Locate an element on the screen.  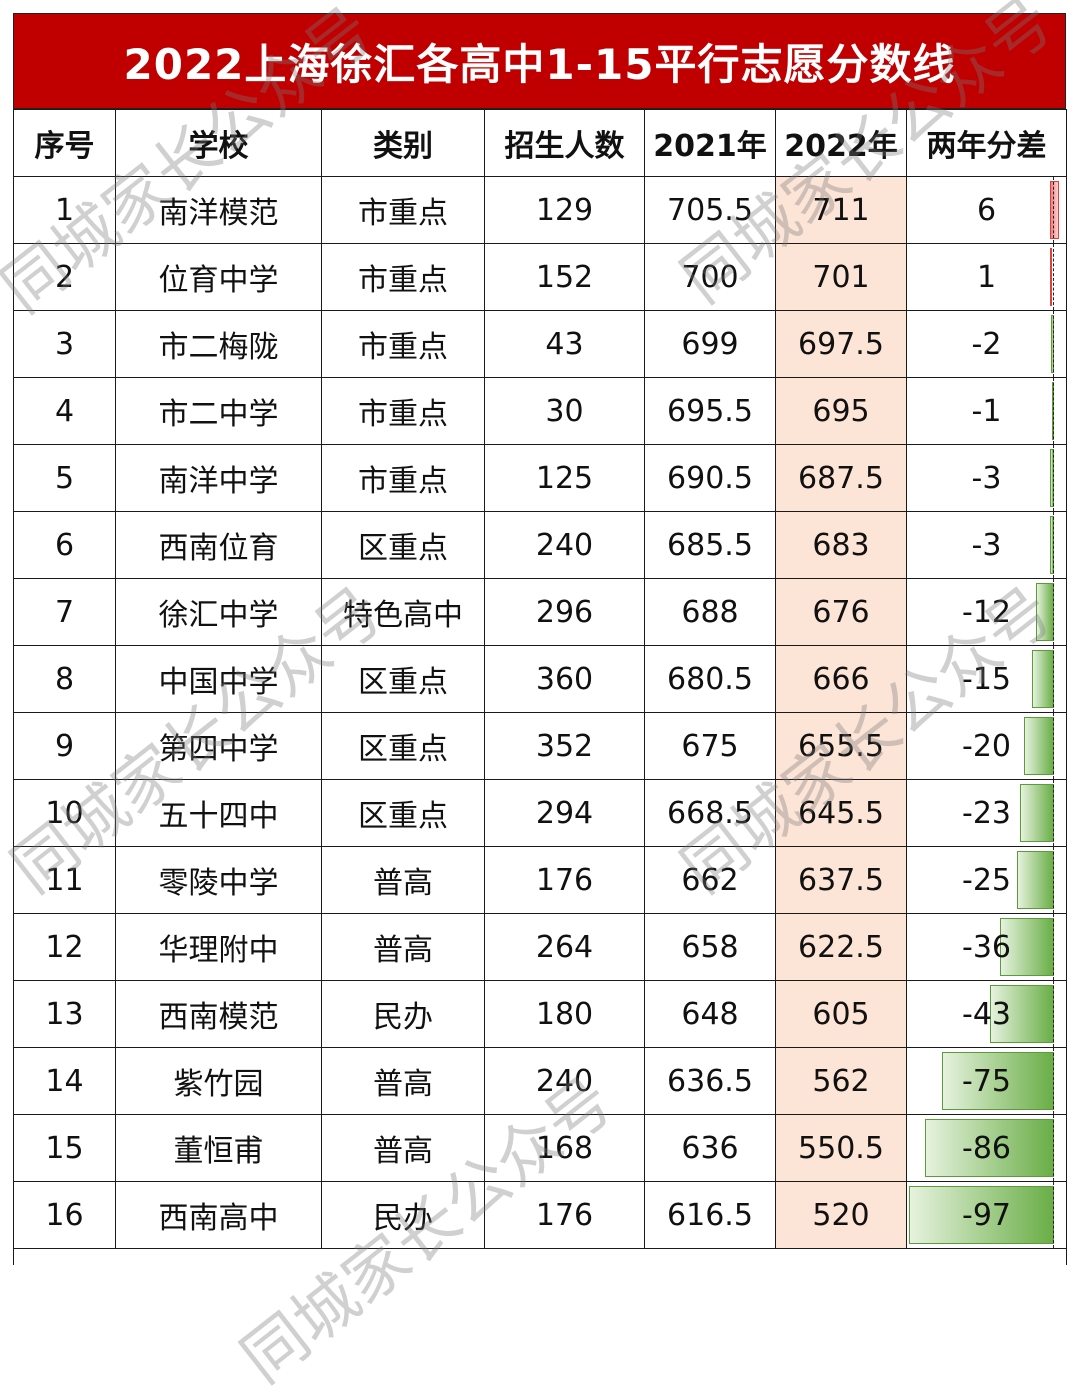
cell-diff: -12 is located at coordinates (986, 612).